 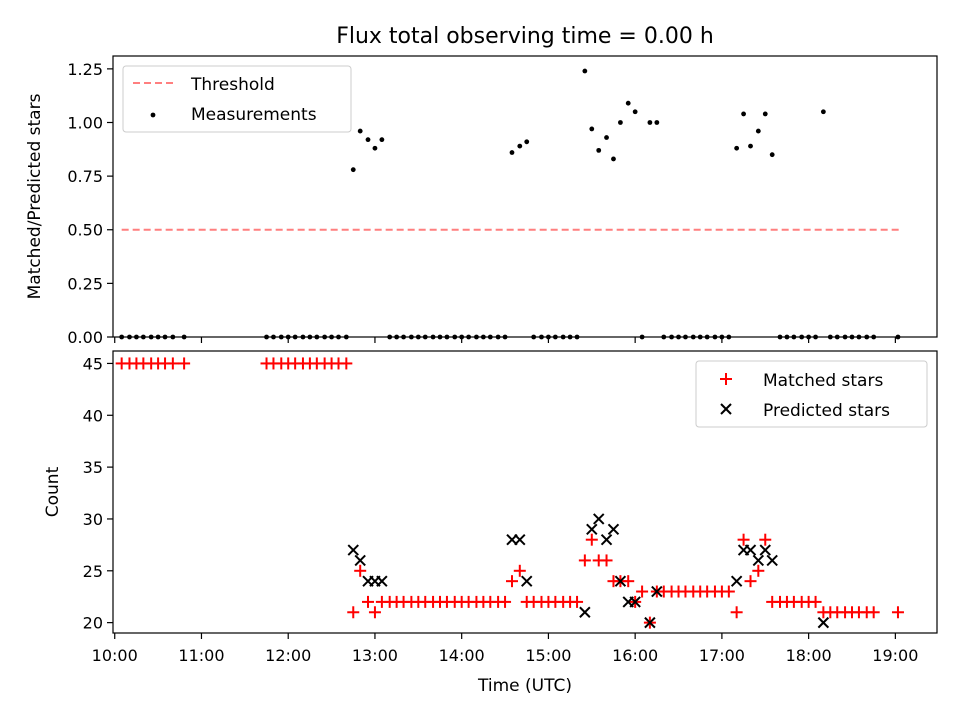 What do you see at coordinates (53, 491) in the screenshot?
I see `count-y-axis-label: Count` at bounding box center [53, 491].